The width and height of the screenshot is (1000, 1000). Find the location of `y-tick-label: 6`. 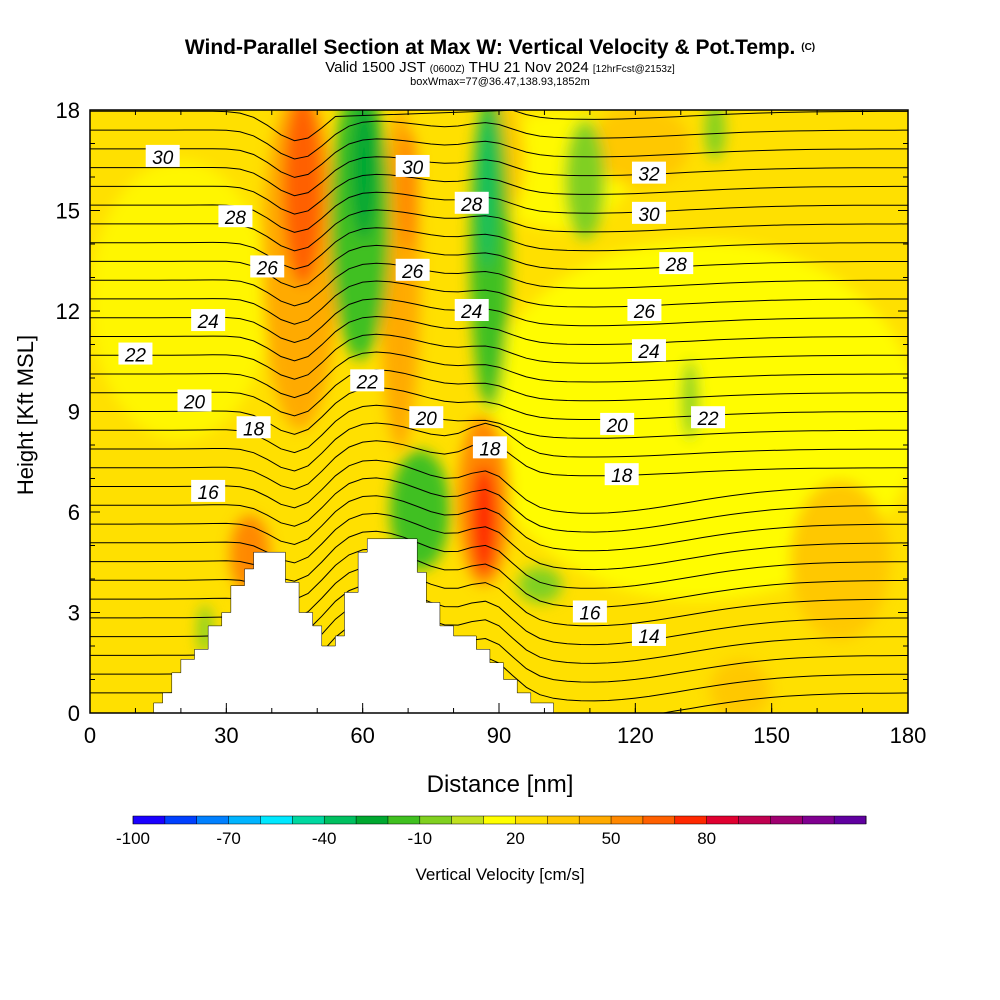

y-tick-label: 6 is located at coordinates (74, 512).